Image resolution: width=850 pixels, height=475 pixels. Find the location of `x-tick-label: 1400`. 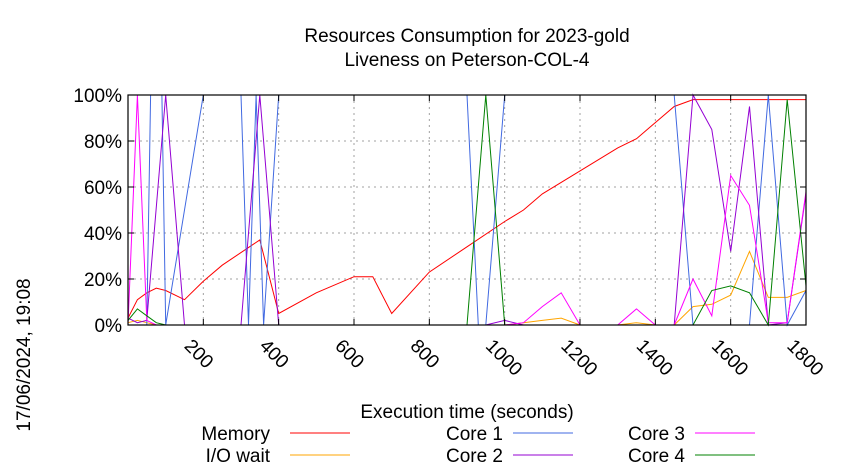

x-tick-label: 1400 is located at coordinates (654, 358).